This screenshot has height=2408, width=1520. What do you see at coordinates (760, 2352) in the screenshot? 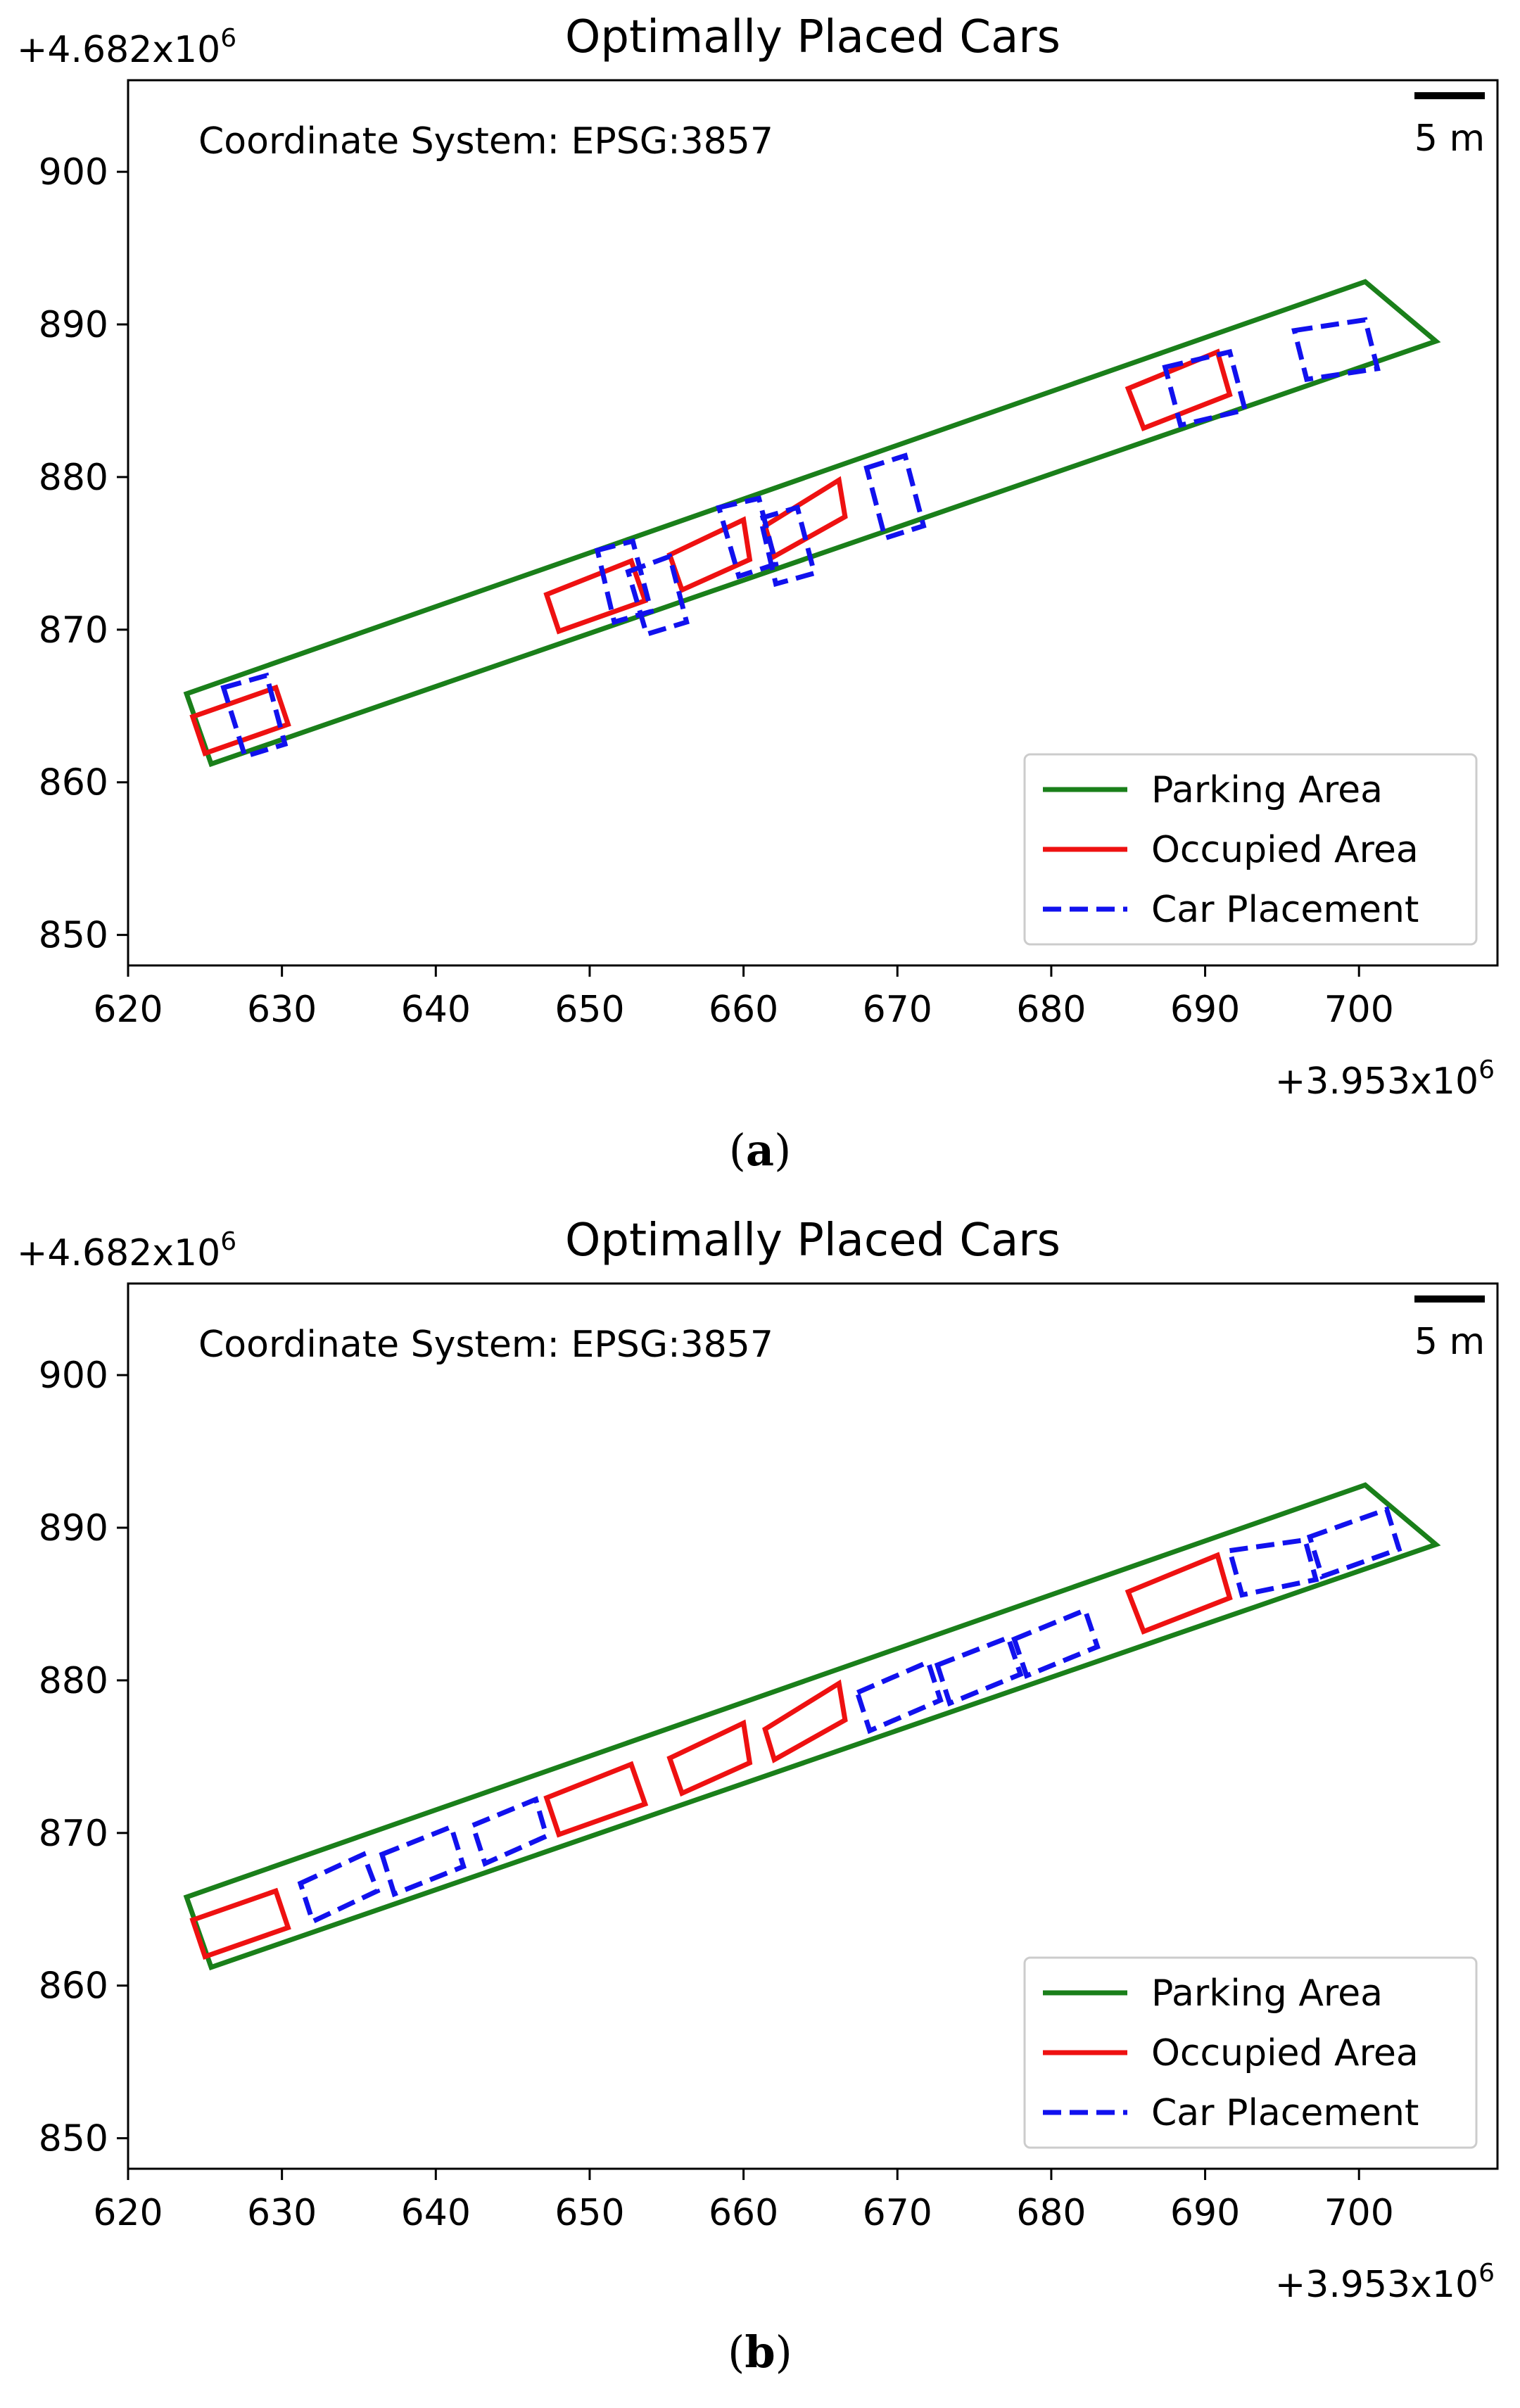
I see `panel-label-b: (b)` at bounding box center [760, 2352].